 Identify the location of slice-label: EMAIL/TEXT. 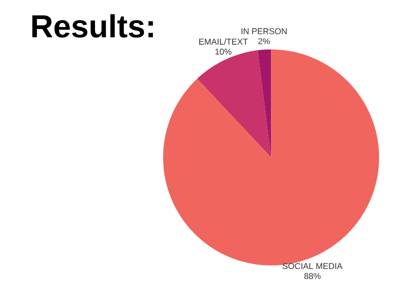
(223, 41).